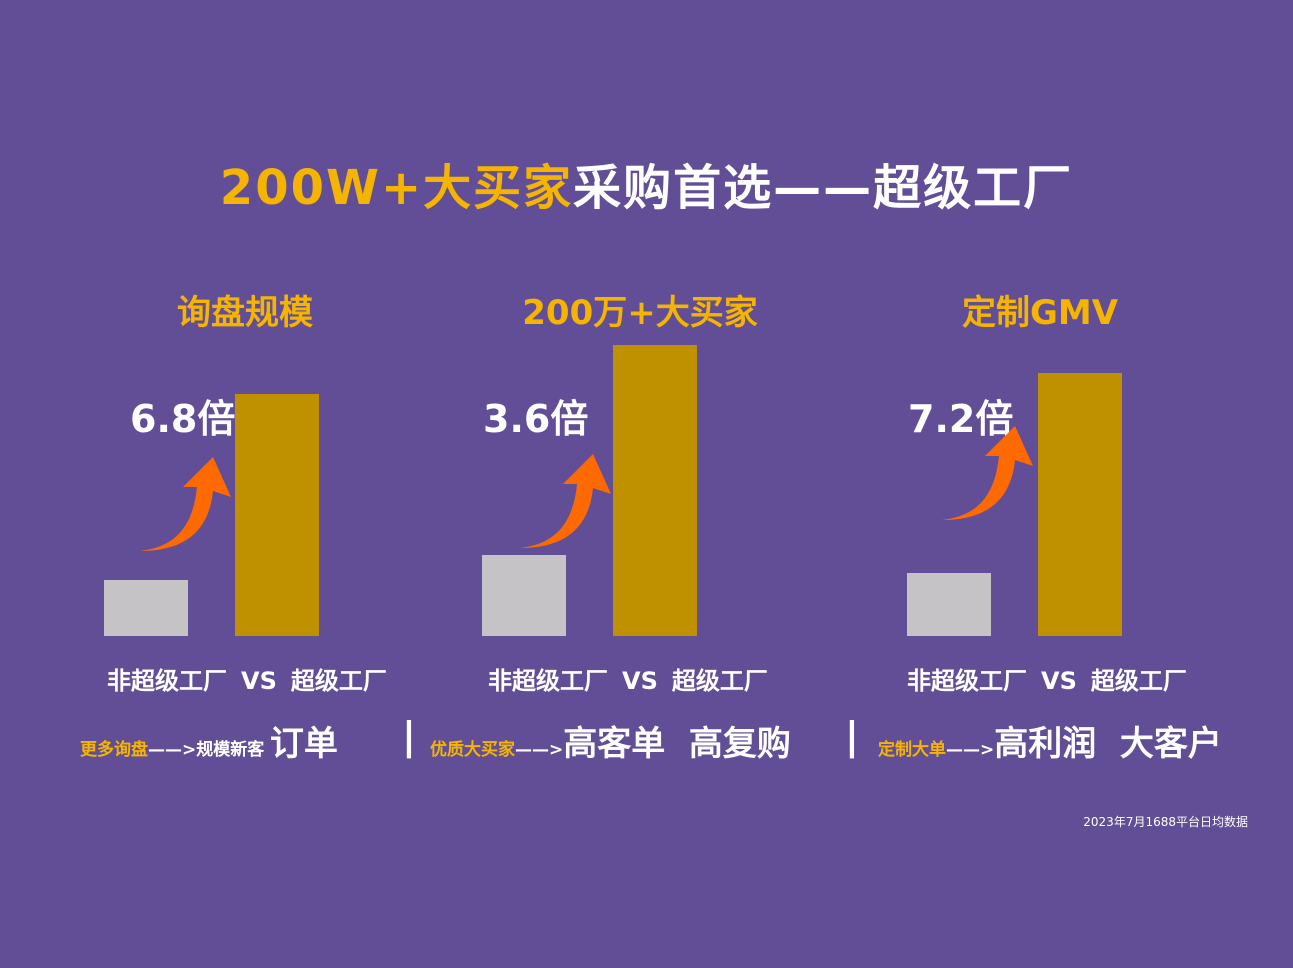 The width and height of the screenshot is (1293, 968). I want to click on benefit-1-mid: 规模新客, so click(230, 750).